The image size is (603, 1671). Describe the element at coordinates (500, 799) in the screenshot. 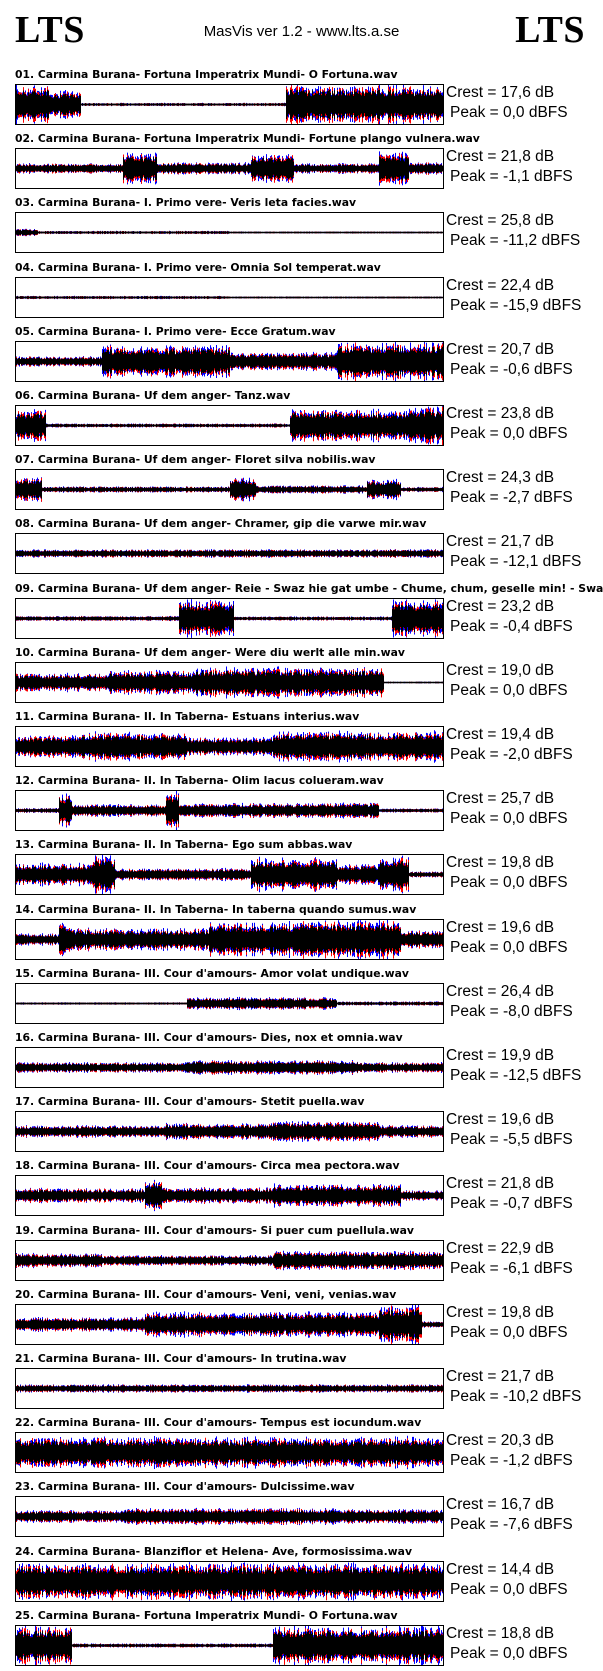

I see `crest-value: Crest = 25,7 dB` at that location.